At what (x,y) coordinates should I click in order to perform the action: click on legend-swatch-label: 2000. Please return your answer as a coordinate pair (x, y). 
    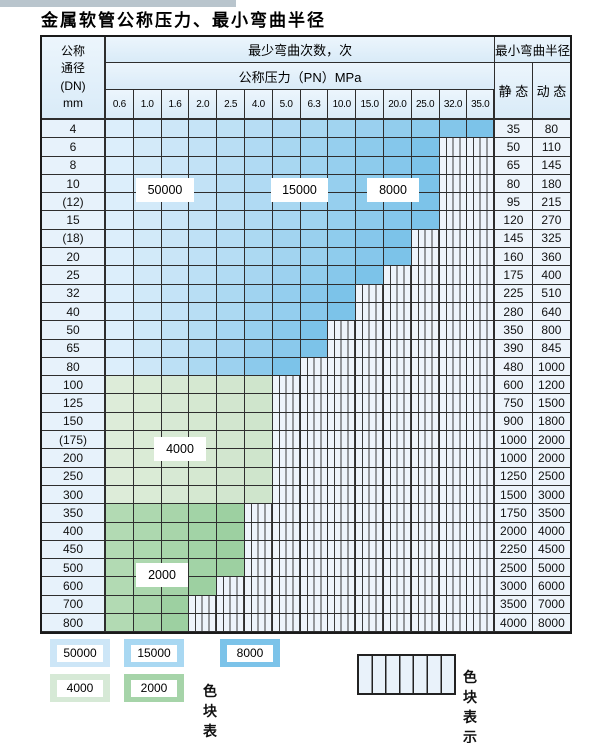
    Looking at the image, I should click on (154, 688).